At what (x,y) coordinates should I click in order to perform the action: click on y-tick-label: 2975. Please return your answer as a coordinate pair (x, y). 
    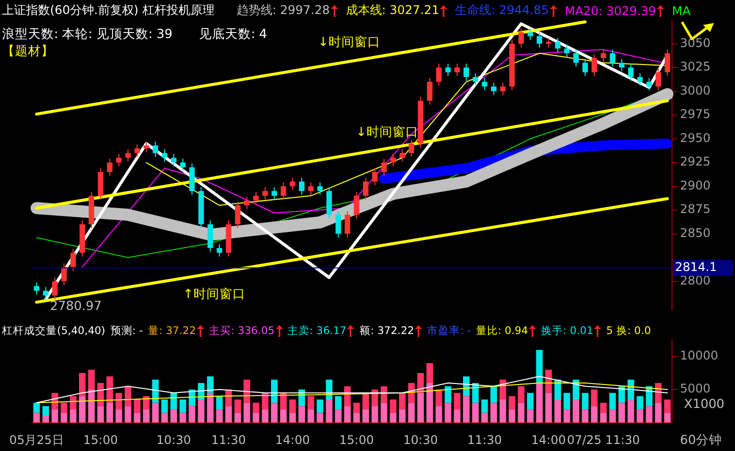
    Looking at the image, I should click on (695, 114).